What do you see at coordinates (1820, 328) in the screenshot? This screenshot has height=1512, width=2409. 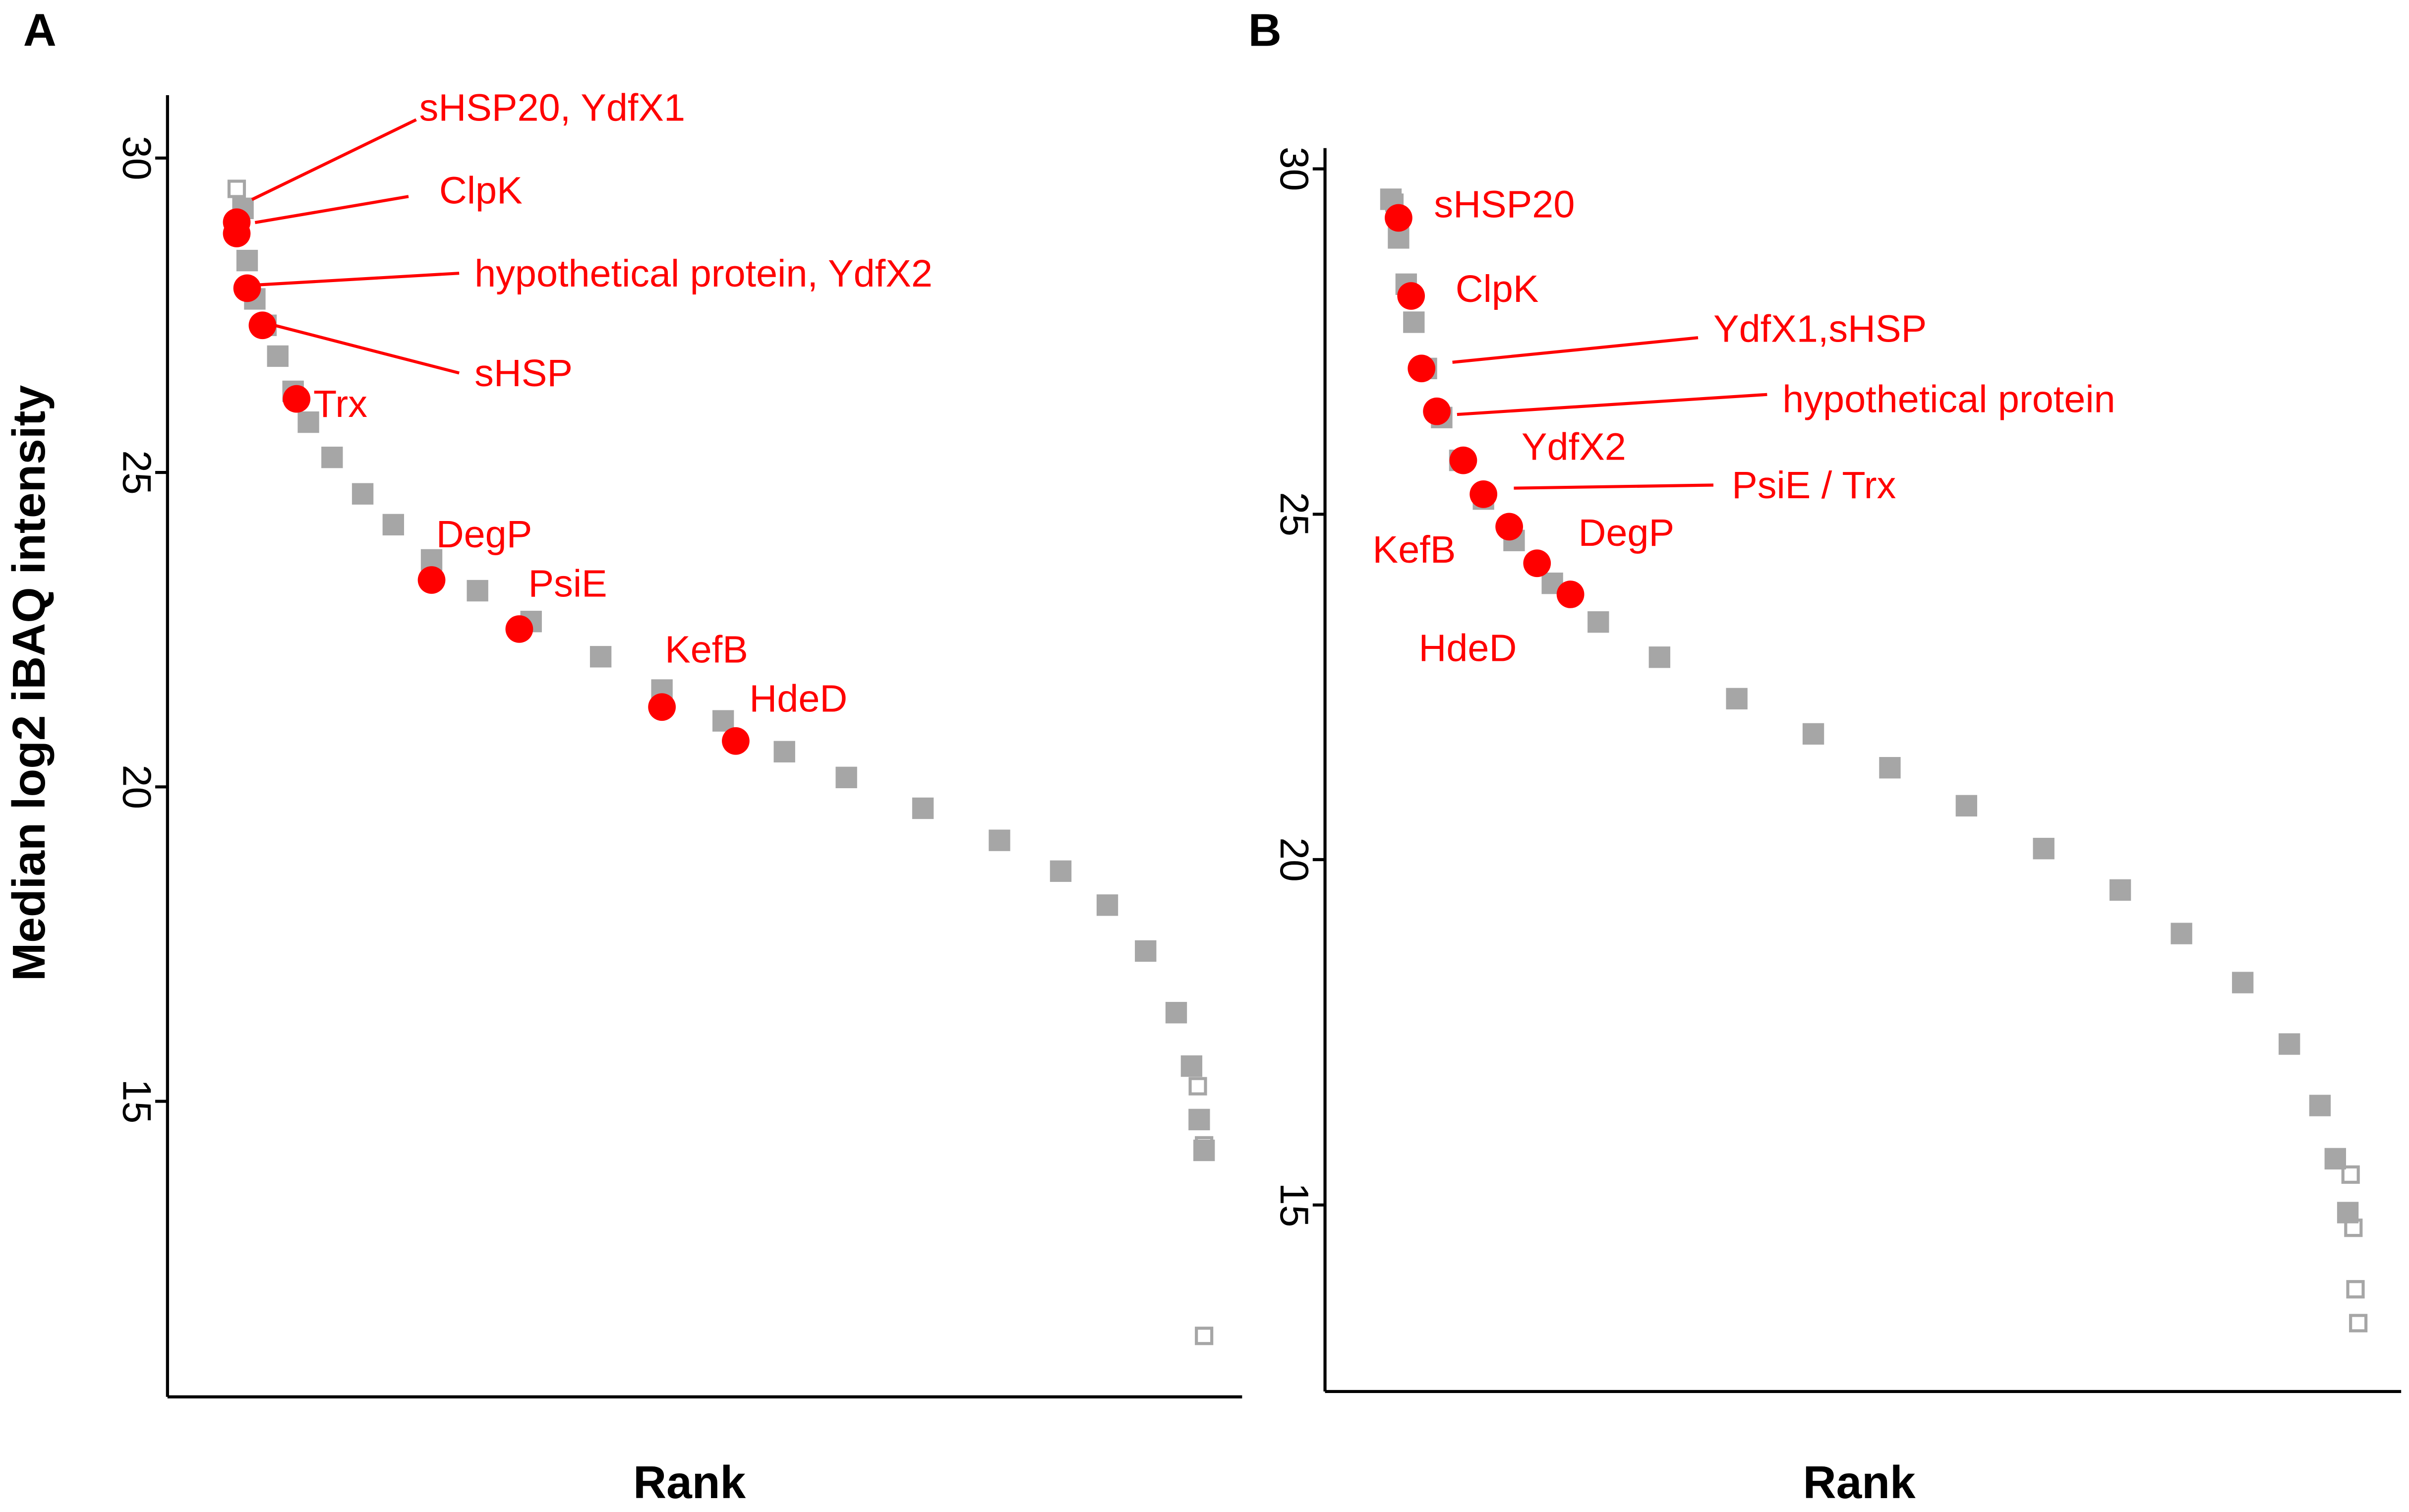 I see `point-label: YdfX1,sHSP` at bounding box center [1820, 328].